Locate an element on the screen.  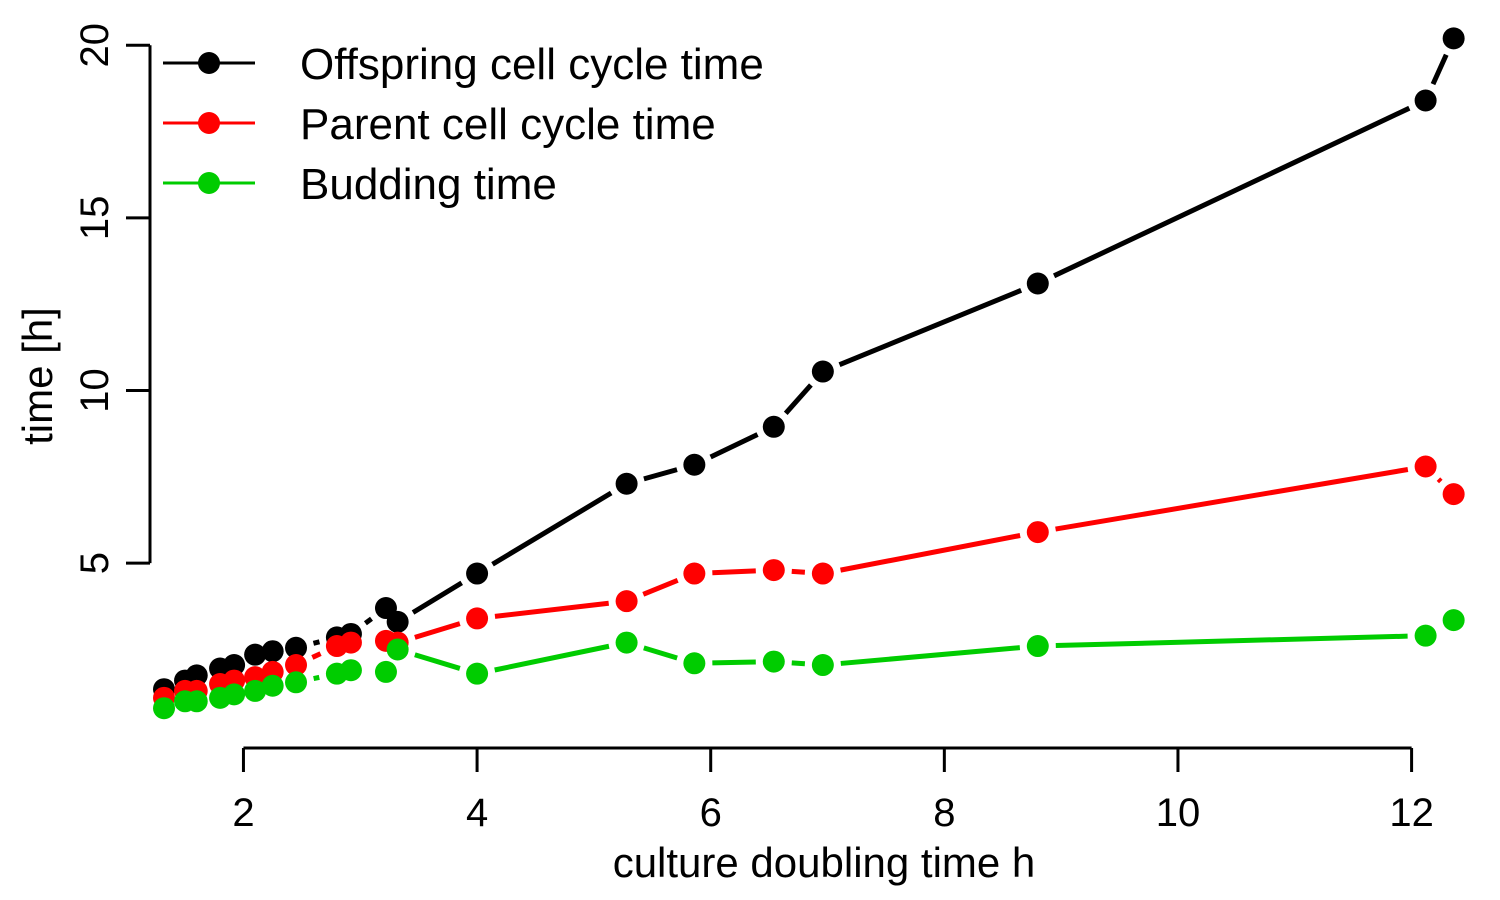
y-axis-title: time [h] is located at coordinates (37, 376).